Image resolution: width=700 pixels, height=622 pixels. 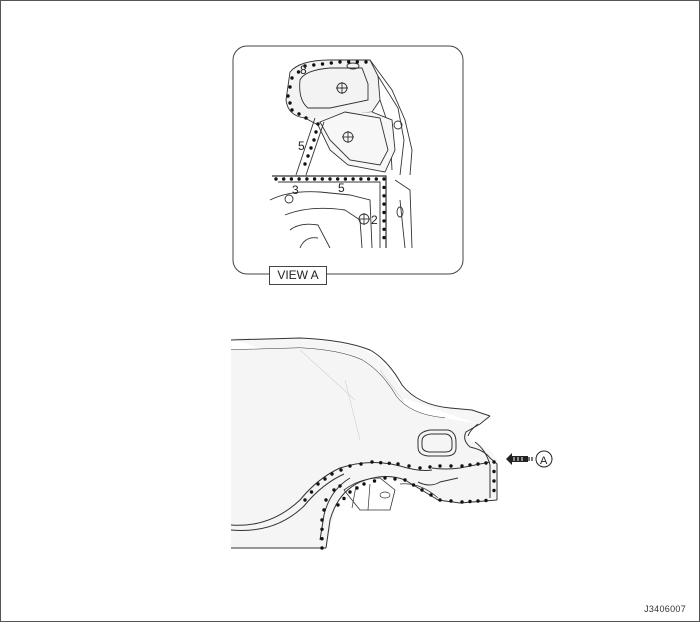 I want to click on arrow-marker-label: A, so click(x=544, y=461).